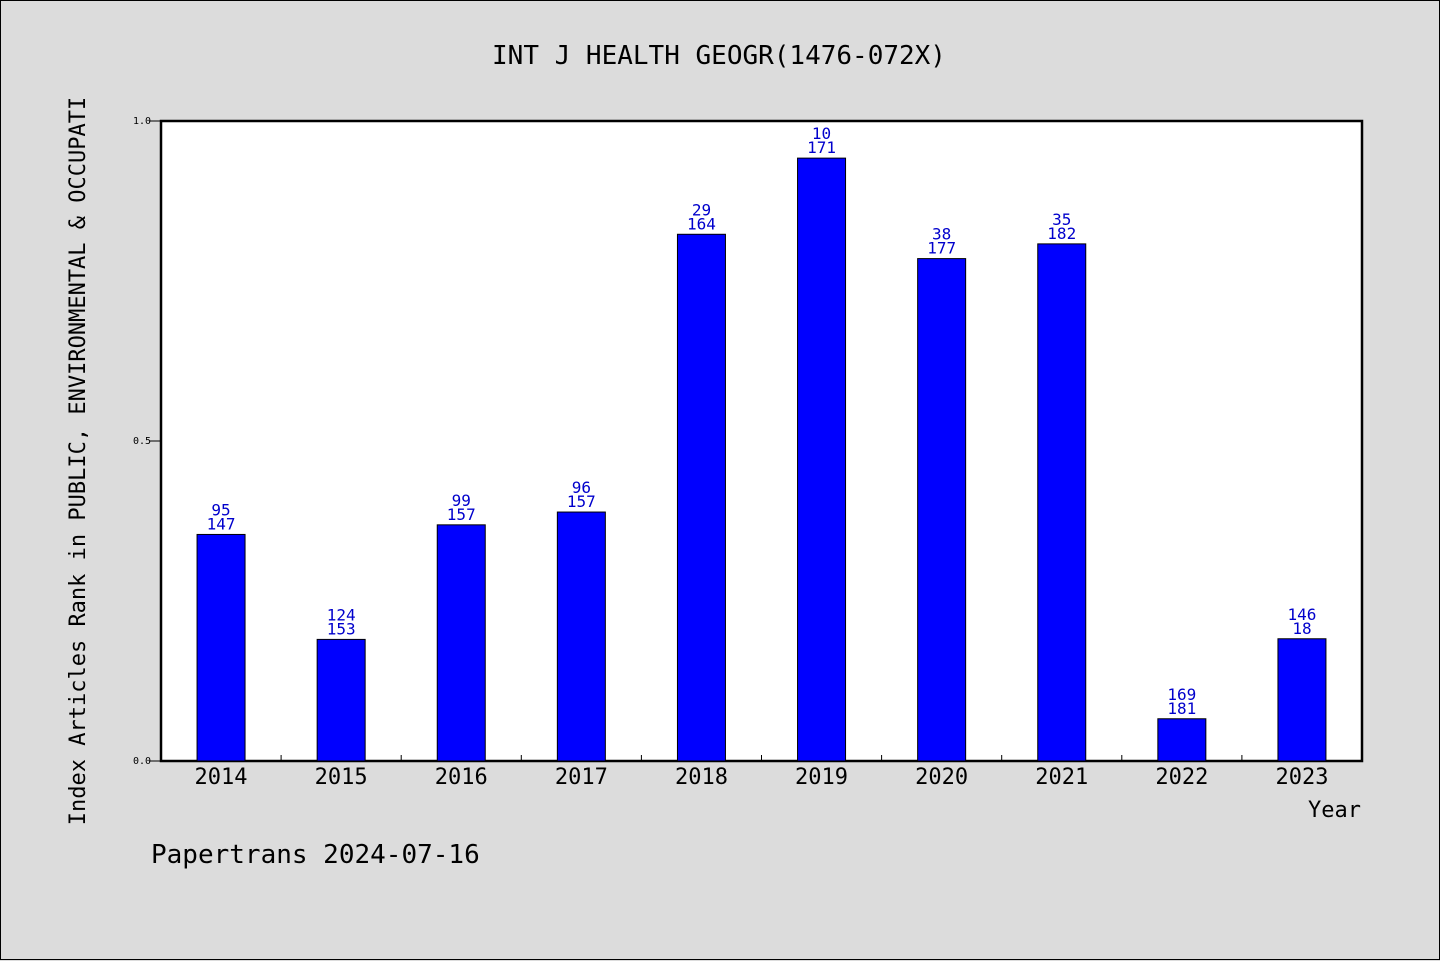  Describe the element at coordinates (461, 643) in the screenshot. I see `bar-2016` at that location.